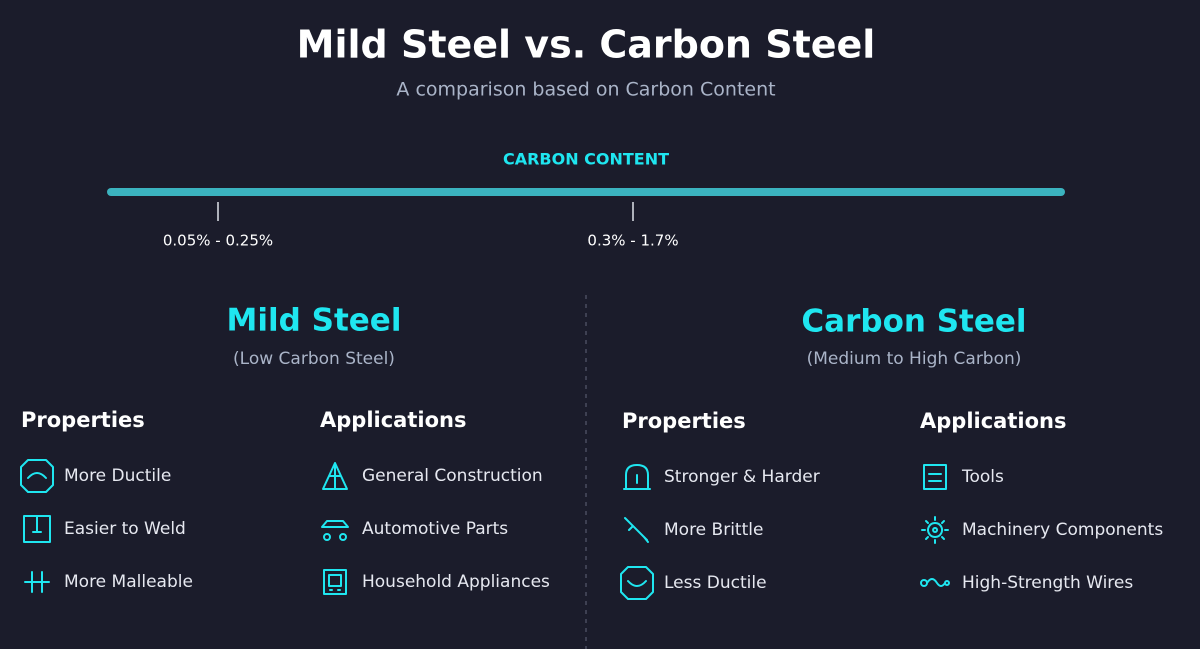 This screenshot has width=1200, height=649. What do you see at coordinates (117, 476) in the screenshot?
I see `item-text: More Ductile` at bounding box center [117, 476].